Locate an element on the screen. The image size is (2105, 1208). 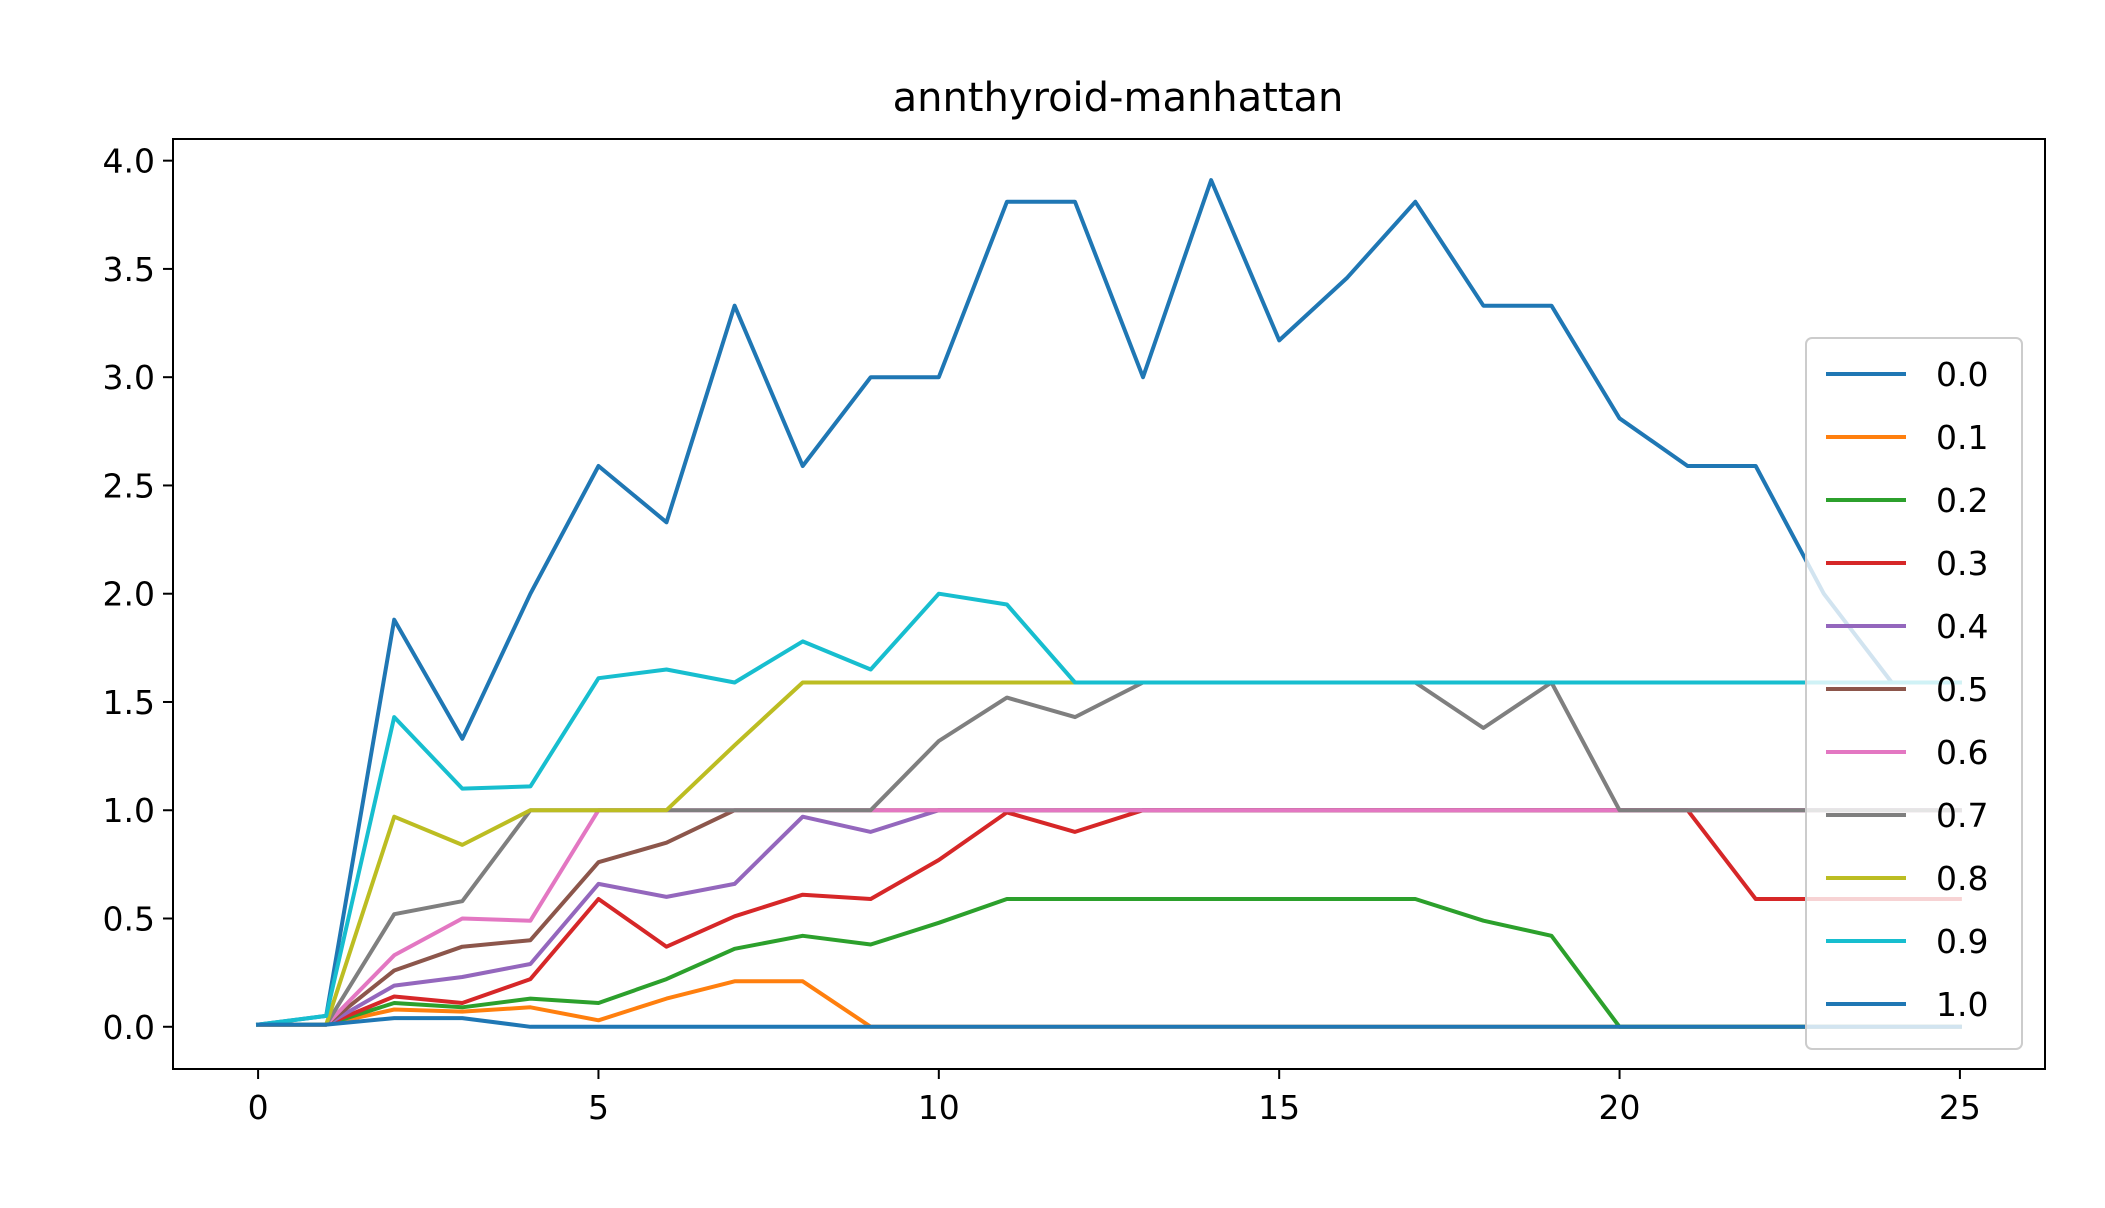
series-line-1.0 is located at coordinates (1109, 1022).